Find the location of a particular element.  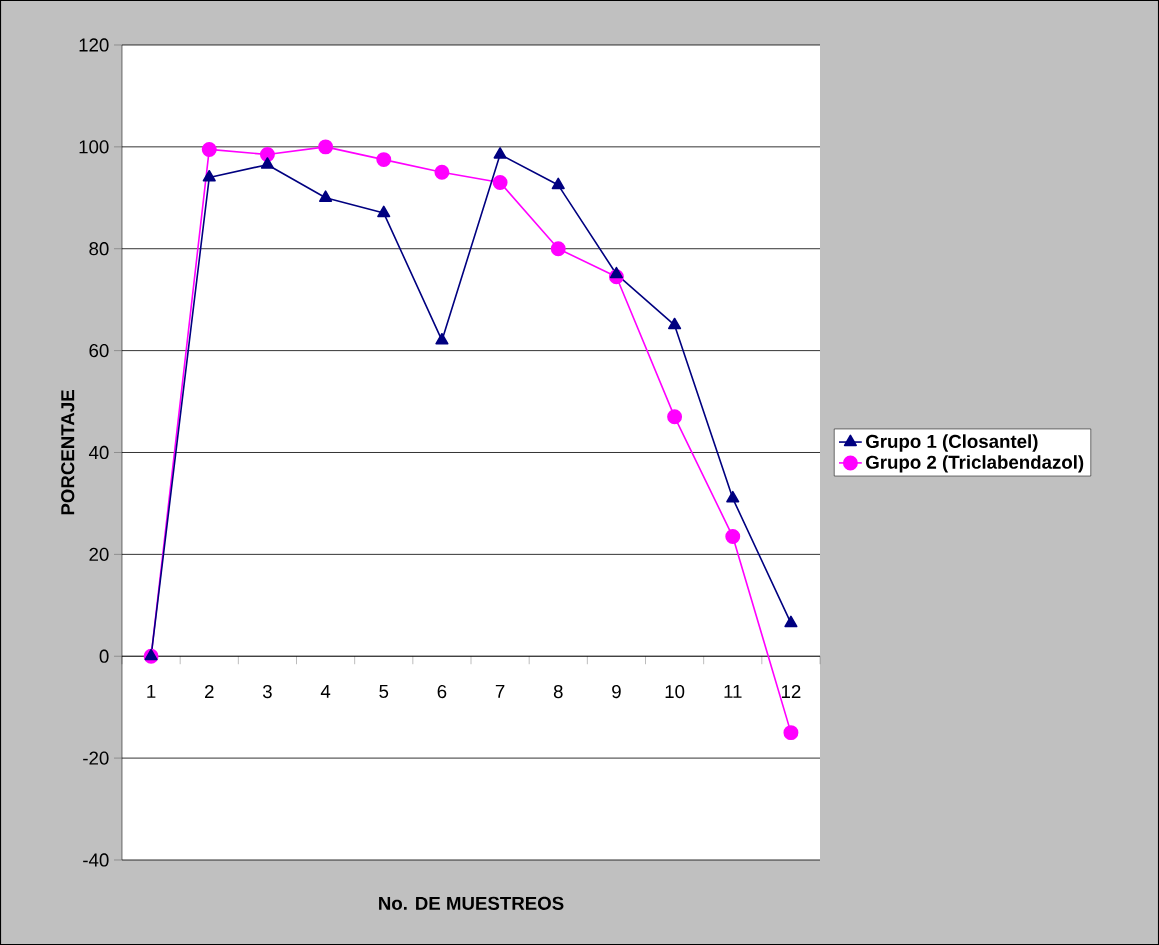

x-tick-label: 12 is located at coordinates (791, 691).